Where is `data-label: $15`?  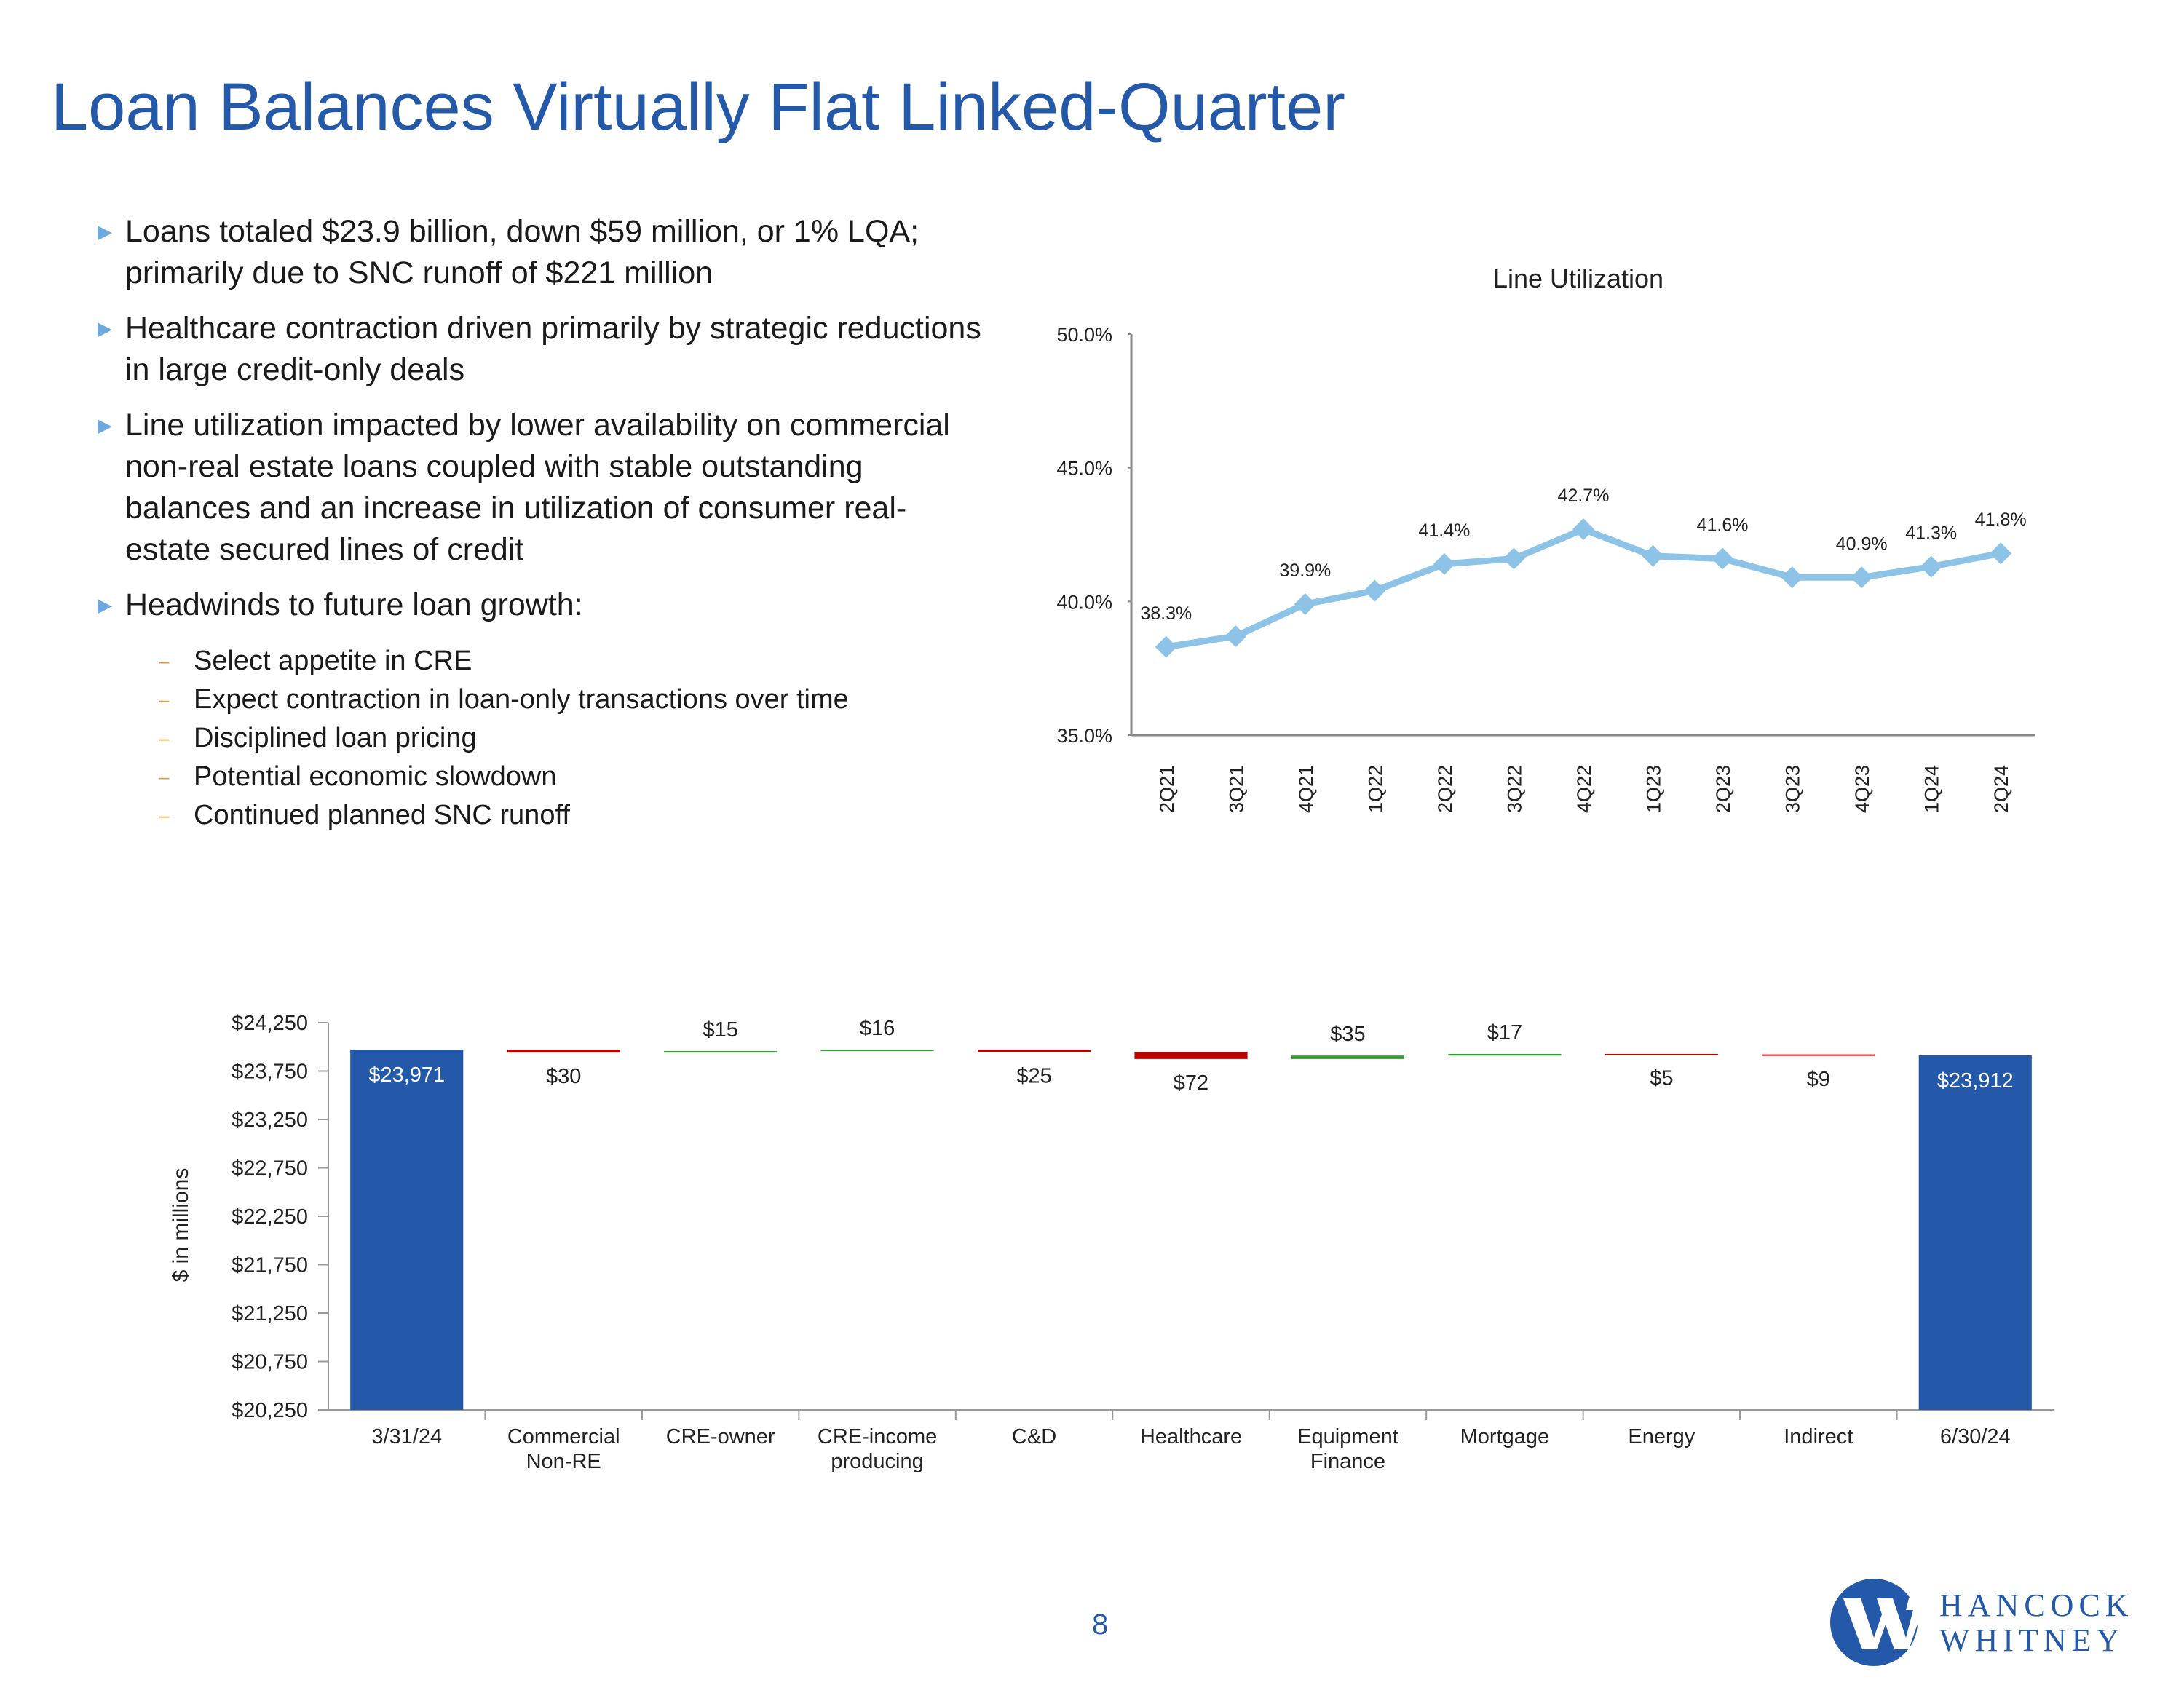 data-label: $15 is located at coordinates (720, 1030).